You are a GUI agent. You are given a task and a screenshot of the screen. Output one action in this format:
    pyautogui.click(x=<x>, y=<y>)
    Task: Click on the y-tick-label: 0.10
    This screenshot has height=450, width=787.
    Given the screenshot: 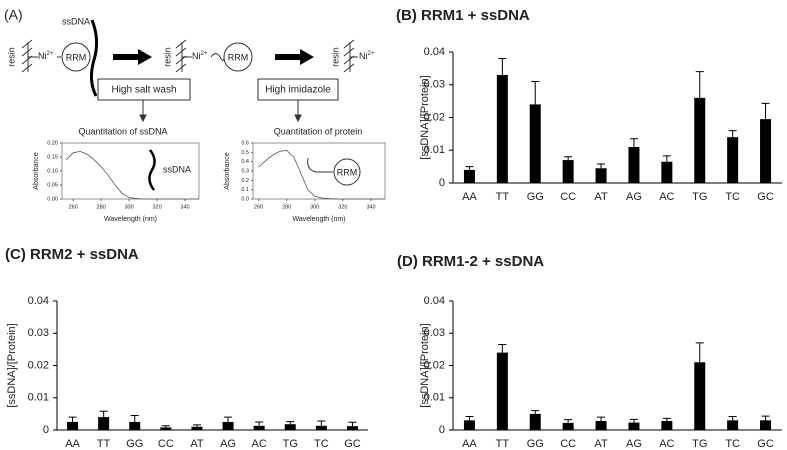 What is the action you would take?
    pyautogui.click(x=52, y=171)
    